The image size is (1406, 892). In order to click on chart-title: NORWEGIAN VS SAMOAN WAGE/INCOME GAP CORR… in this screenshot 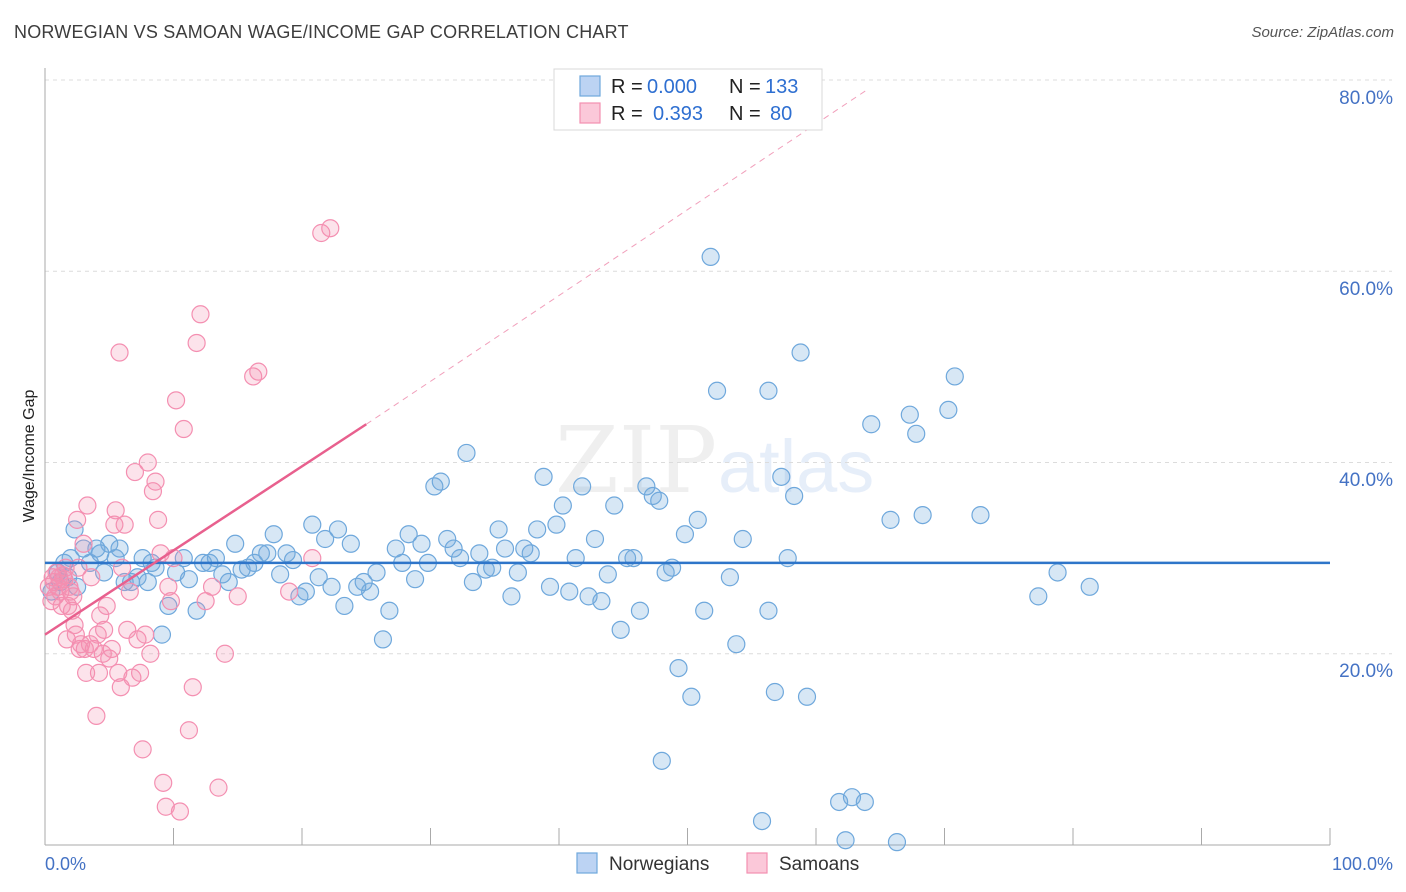, I will do `click(321, 32)`.